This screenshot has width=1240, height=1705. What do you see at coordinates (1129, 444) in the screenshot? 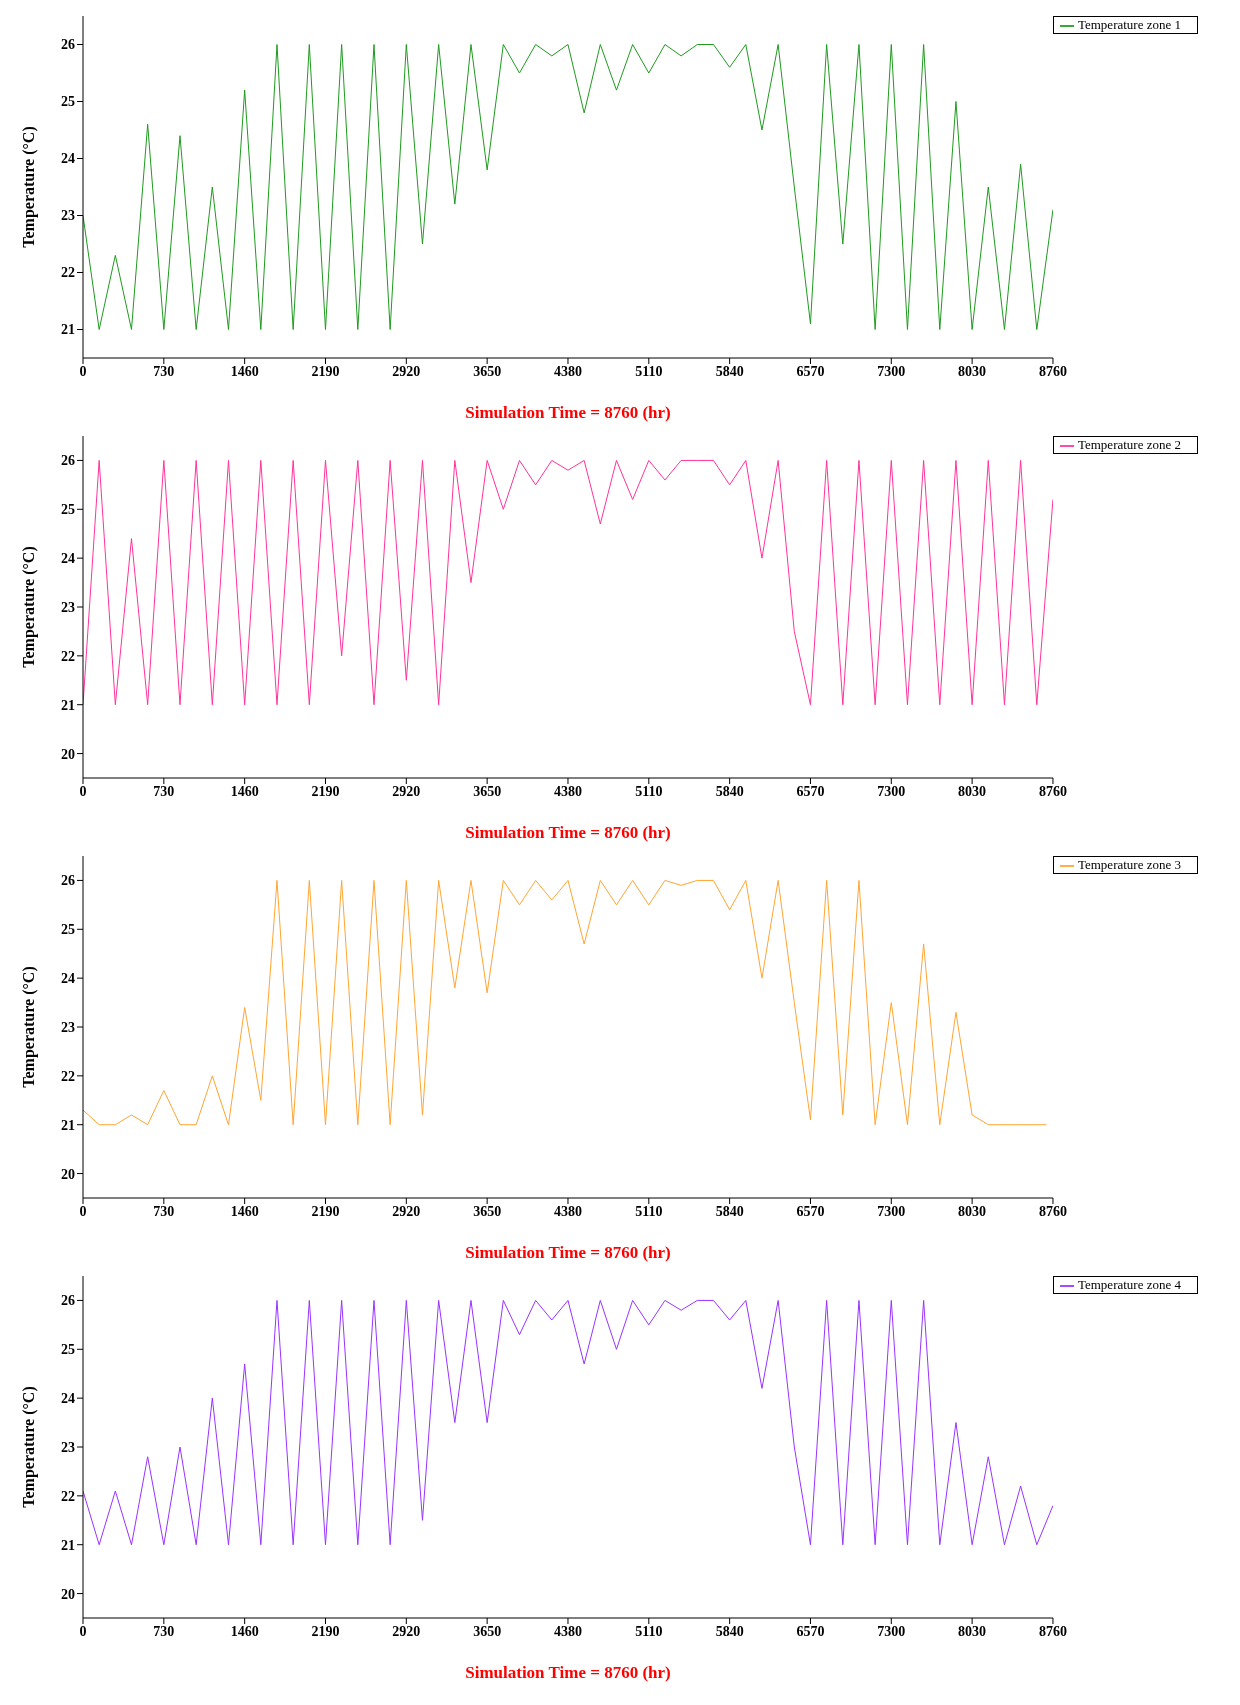
I see `legend-label: Temperature zone 2` at bounding box center [1129, 444].